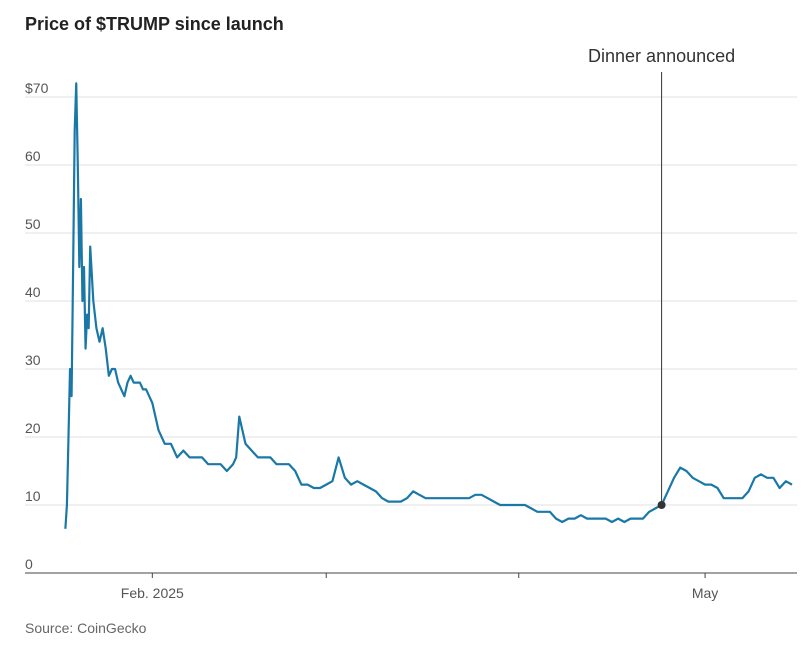 The width and height of the screenshot is (811, 645). What do you see at coordinates (152, 593) in the screenshot?
I see `x-tick-label: Feb. 2025` at bounding box center [152, 593].